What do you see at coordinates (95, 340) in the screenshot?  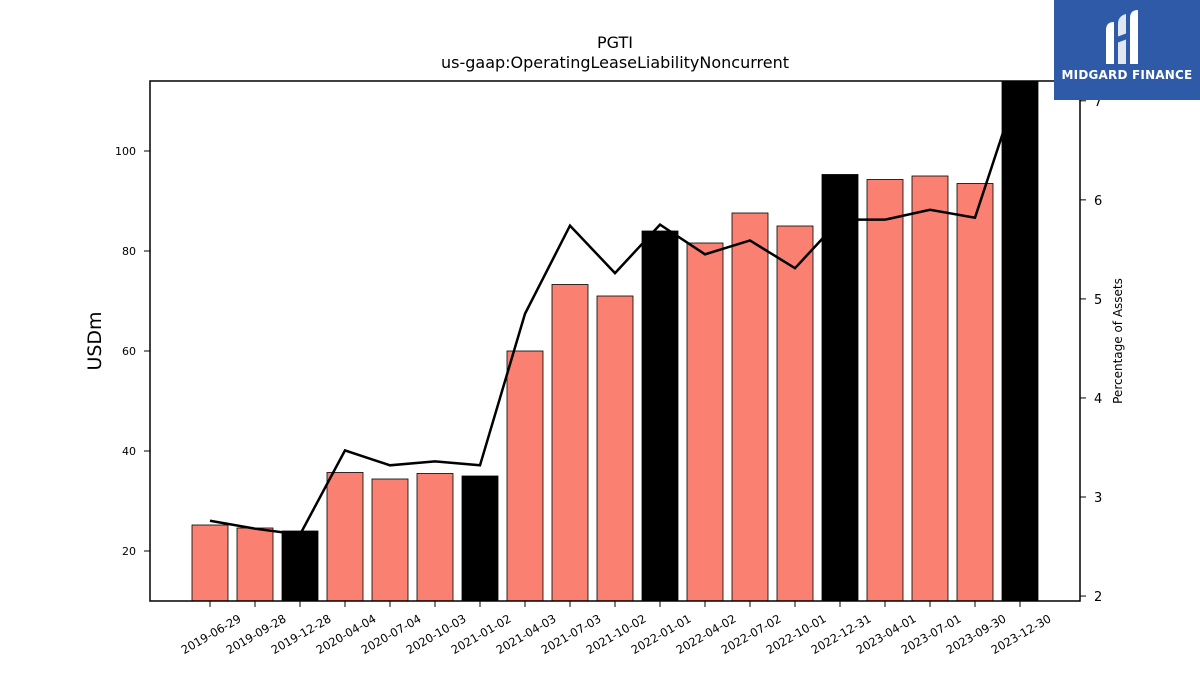 I see `y-axis-label: USDm` at bounding box center [95, 340].